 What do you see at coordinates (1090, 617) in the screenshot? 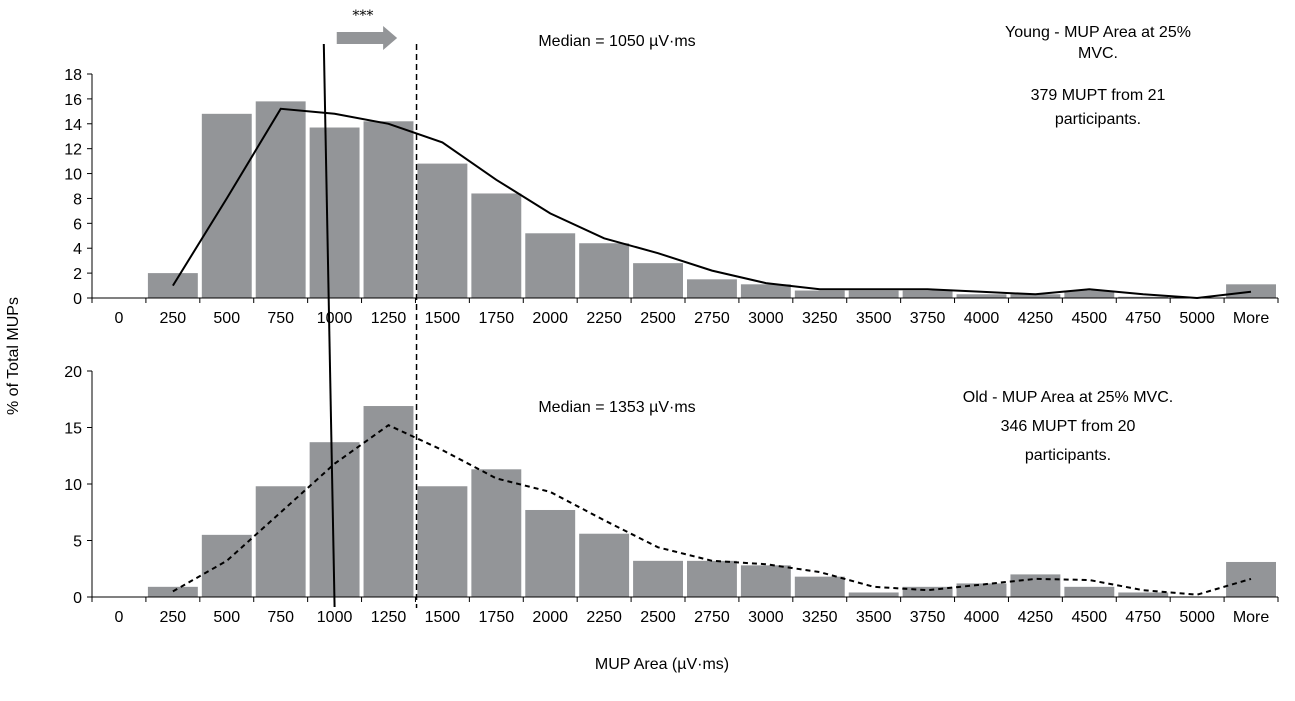
I see `x-tick-label: 4500` at bounding box center [1090, 617].